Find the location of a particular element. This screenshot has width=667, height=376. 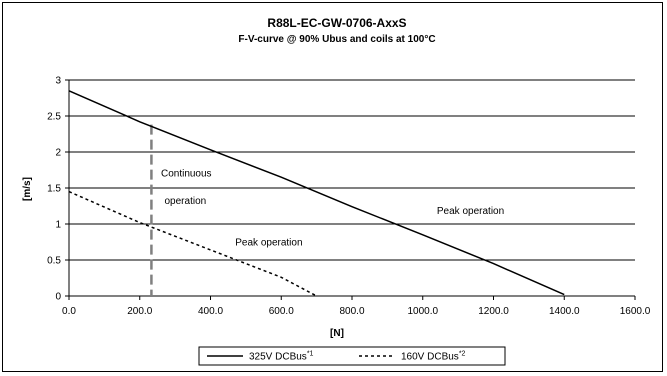

y-tick-label-3: 1.5 is located at coordinates (54, 189).